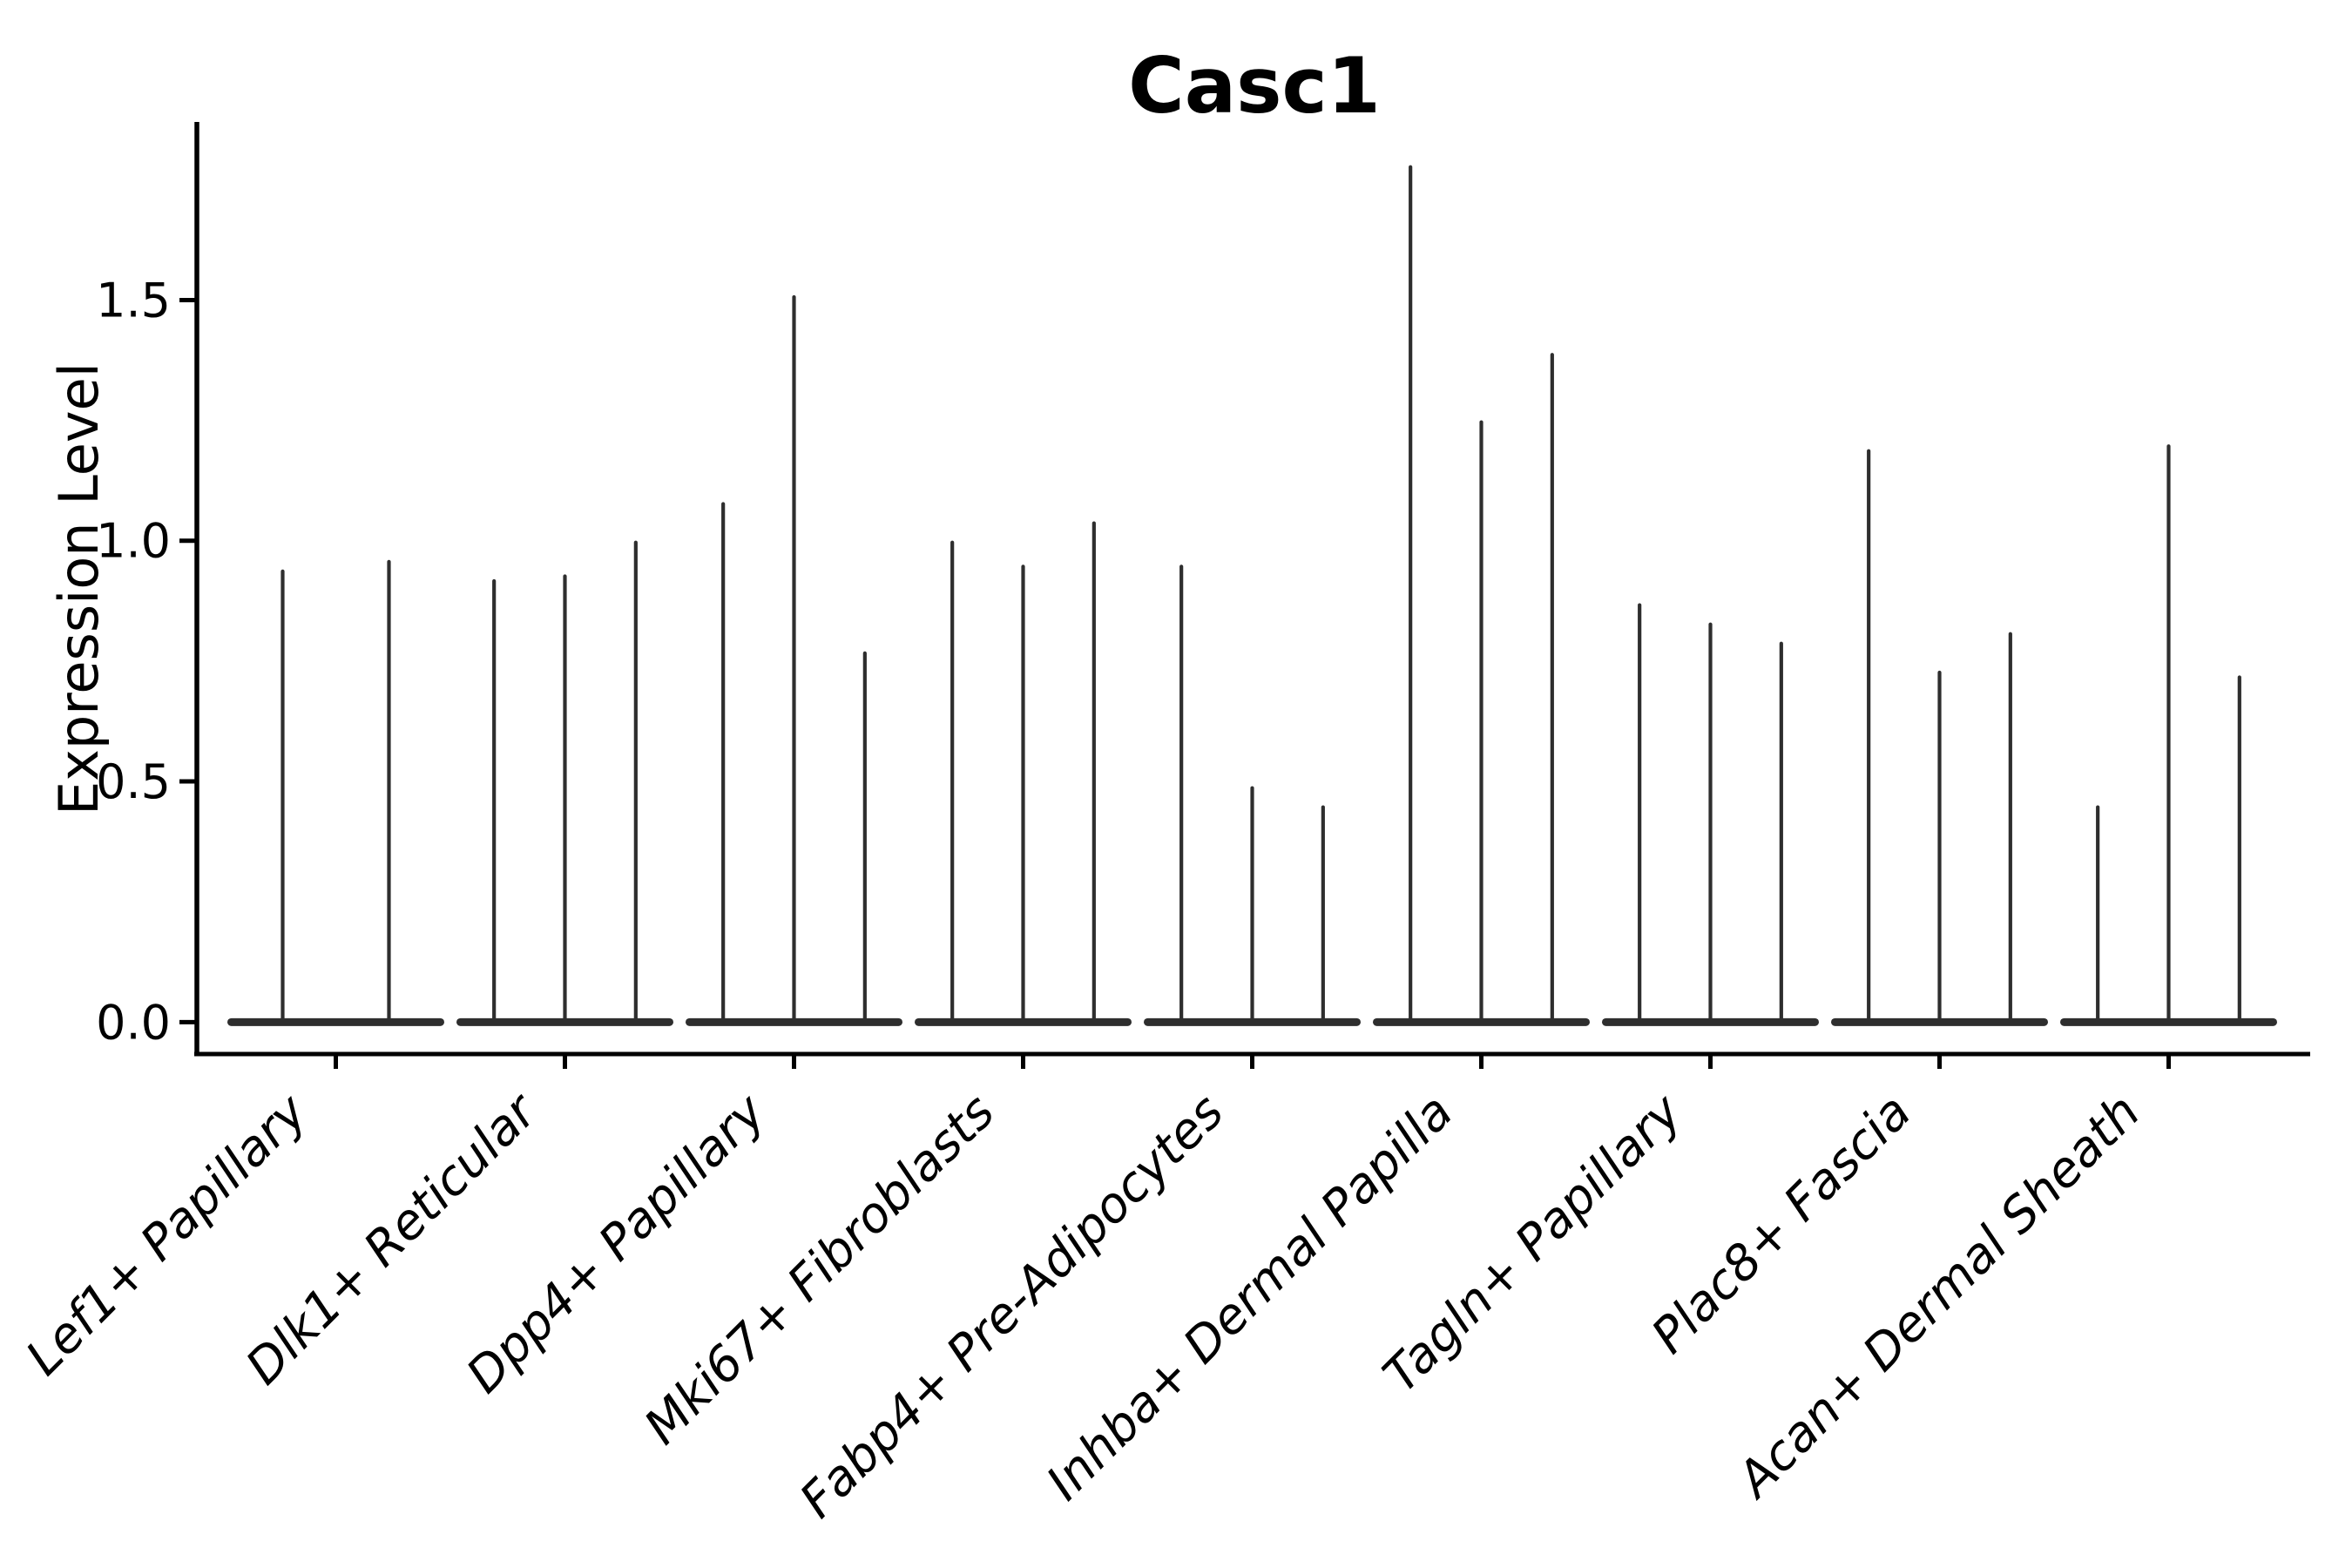 This screenshot has width=2352, height=1568. What do you see at coordinates (134, 781) in the screenshot?
I see `y-tick-label: 0.5` at bounding box center [134, 781].